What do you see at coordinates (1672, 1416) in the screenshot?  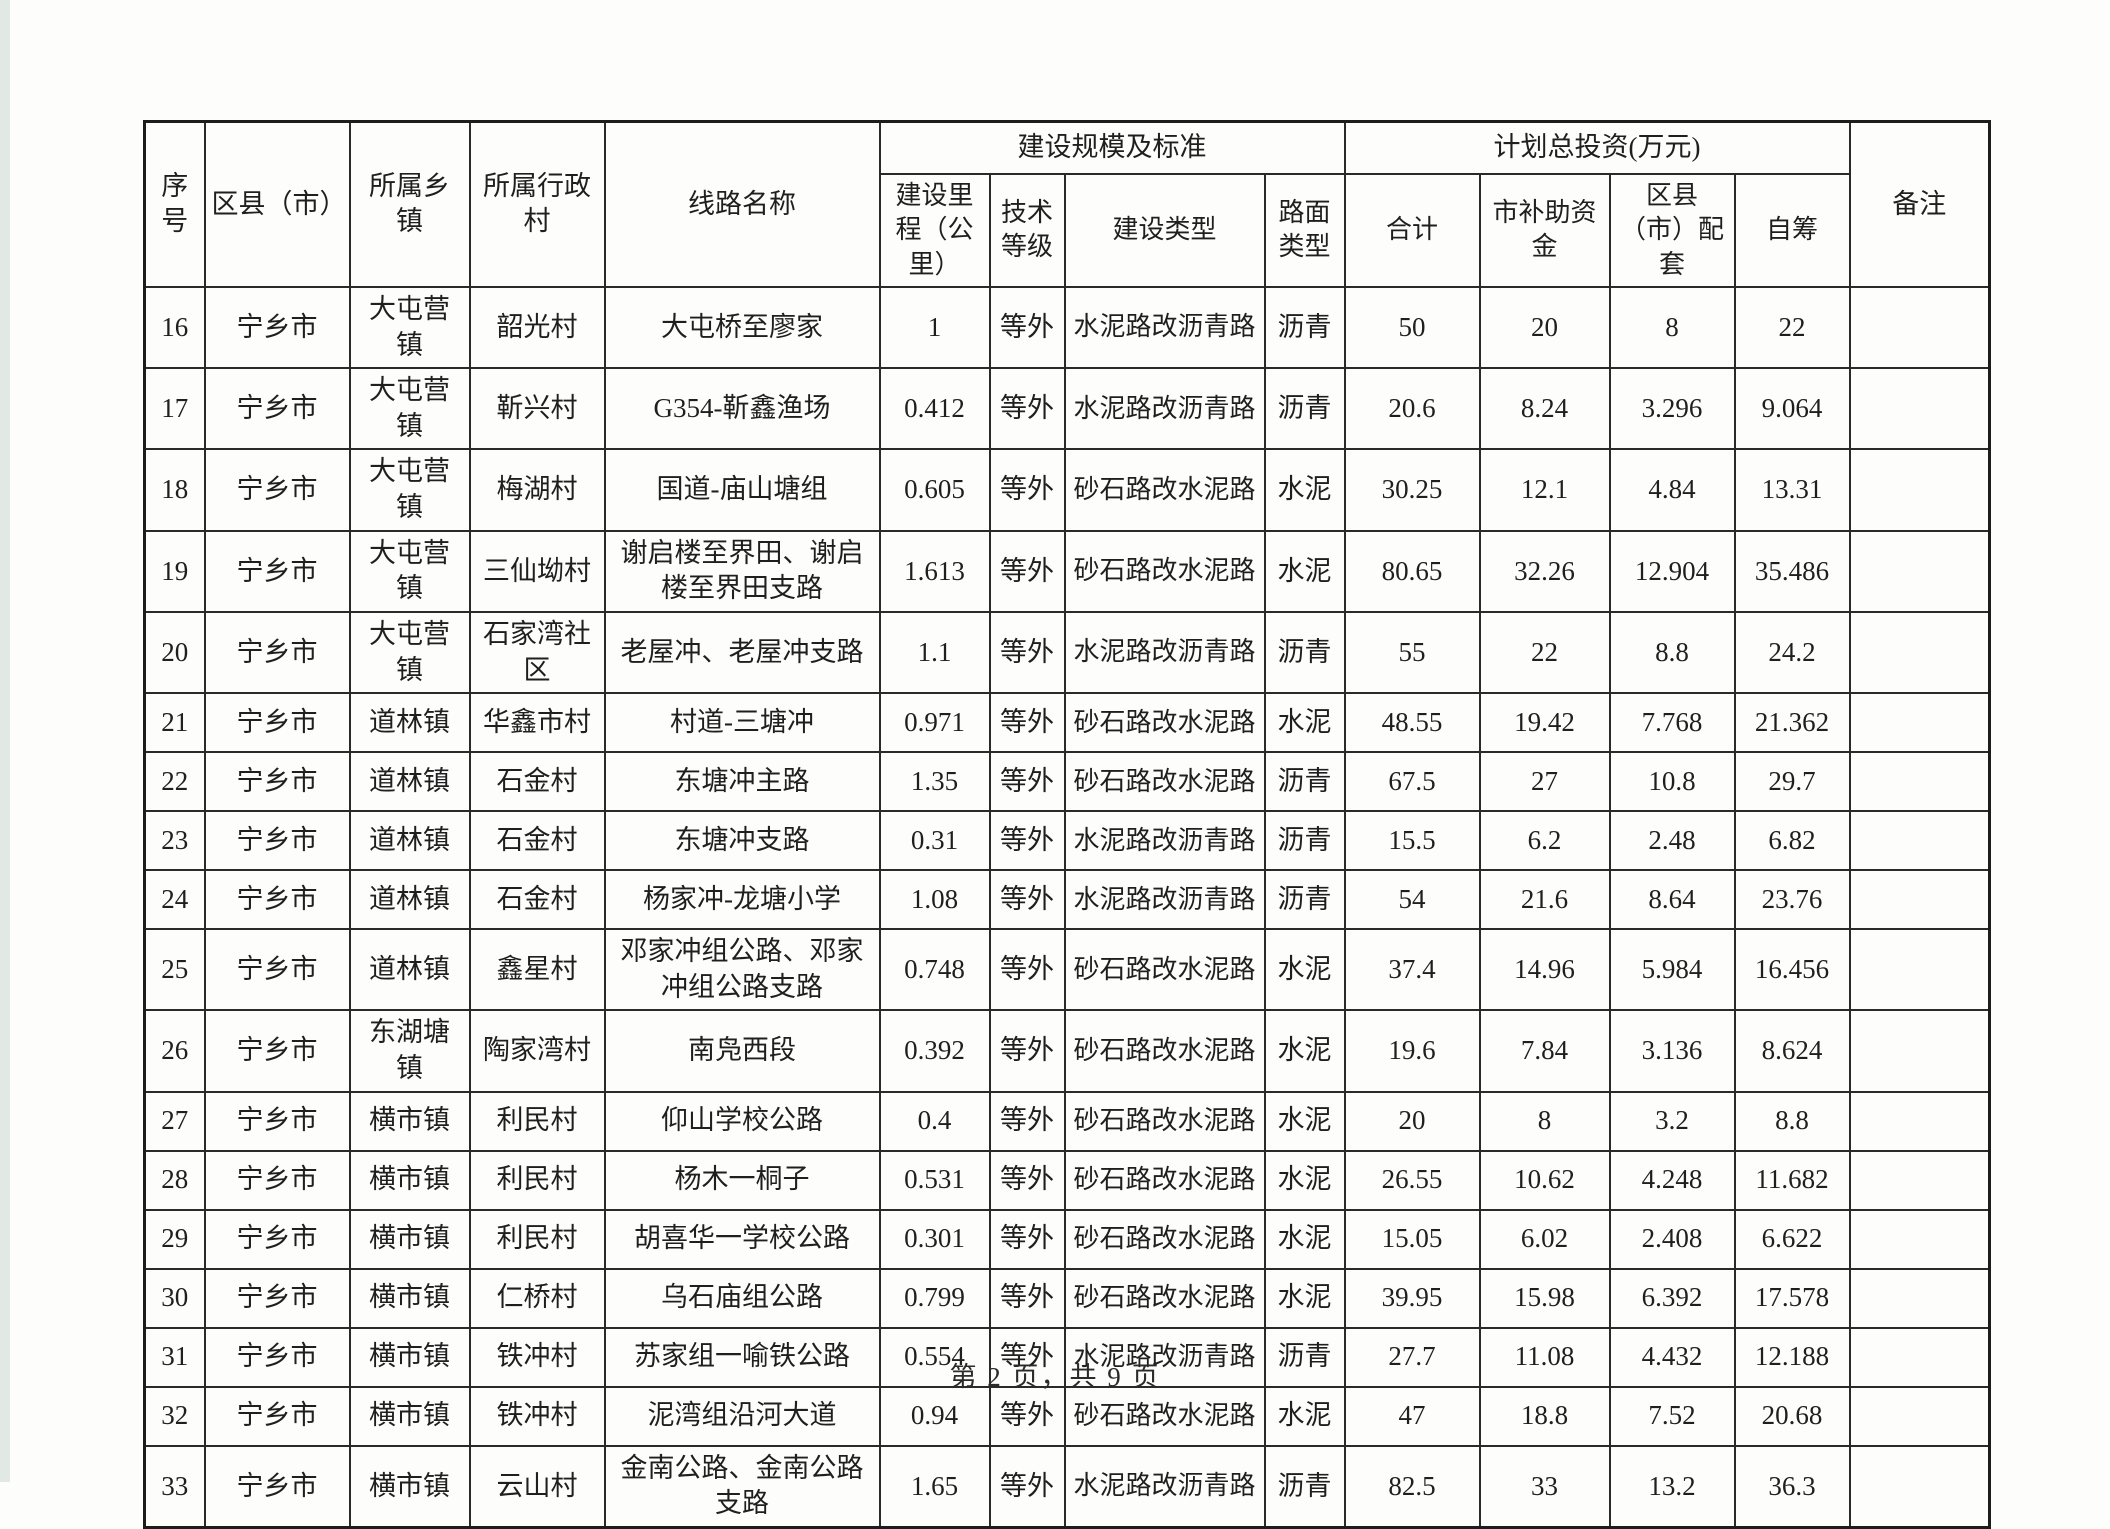 I see `cell-district-fund: 7.52` at bounding box center [1672, 1416].